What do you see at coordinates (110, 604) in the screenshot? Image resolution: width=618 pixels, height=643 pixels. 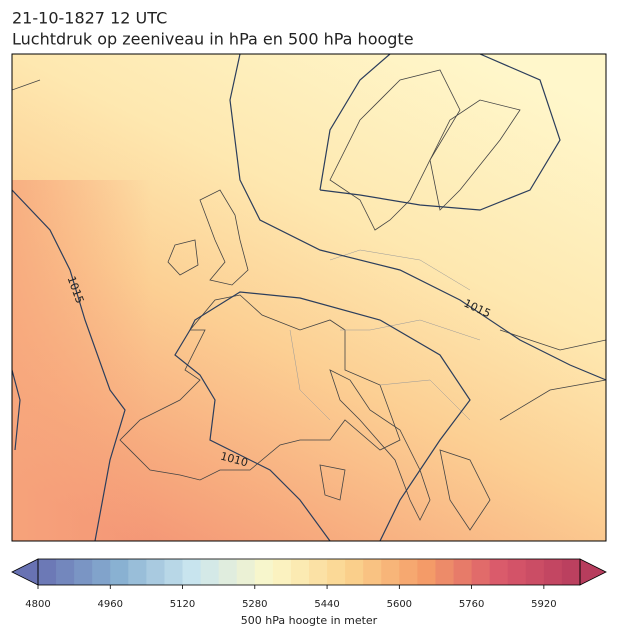 I see `colorbar-tick-label: 4960` at bounding box center [110, 604].